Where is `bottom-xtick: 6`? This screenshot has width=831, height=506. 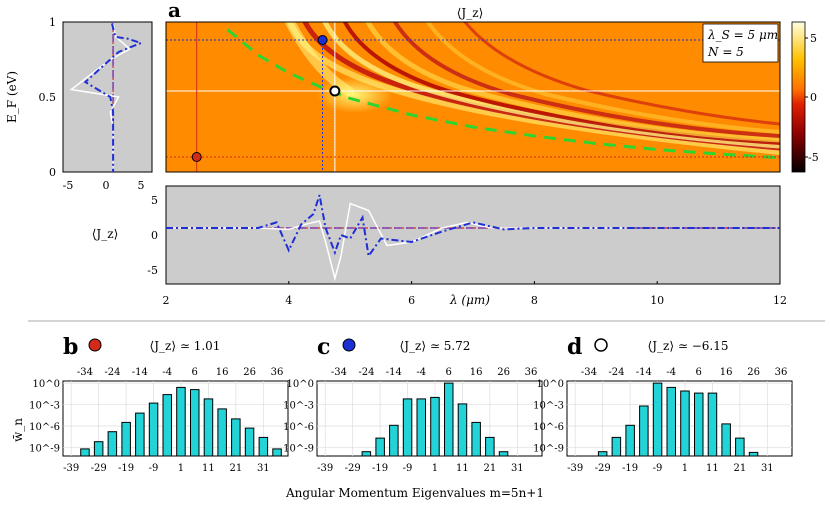 bottom-xtick: 6 is located at coordinates (411, 300).